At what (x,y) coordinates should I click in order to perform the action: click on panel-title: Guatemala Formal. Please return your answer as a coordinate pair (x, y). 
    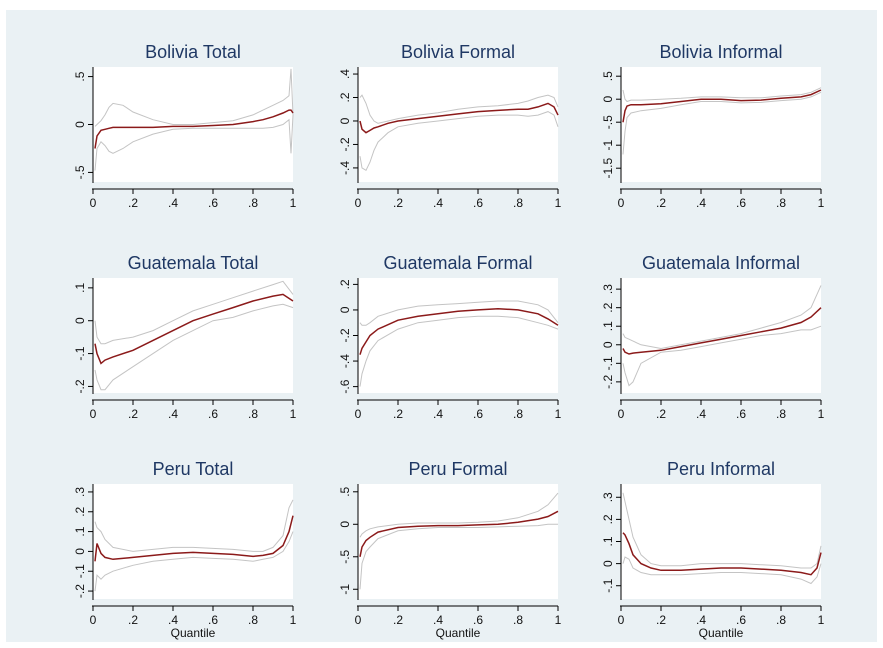
    Looking at the image, I should click on (457, 263).